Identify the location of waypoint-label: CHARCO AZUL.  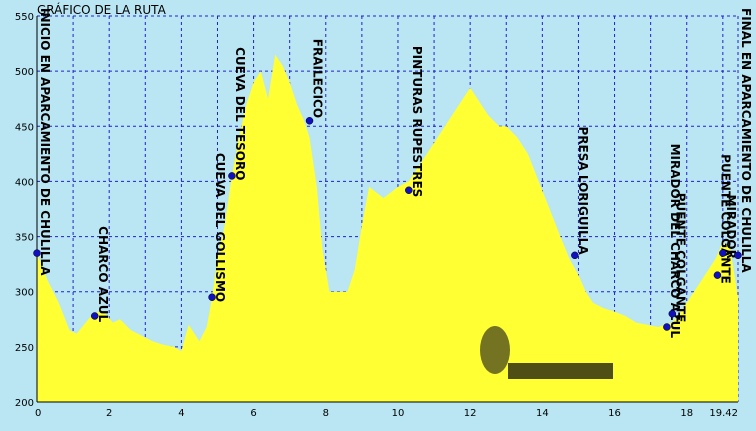
(103, 274).